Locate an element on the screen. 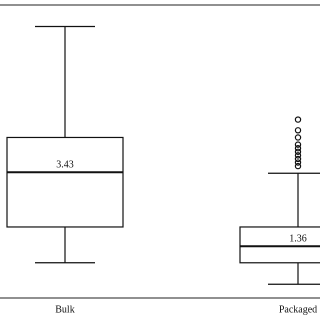 The height and width of the screenshot is (320, 320). x-tick-label: Bulk is located at coordinates (64, 309).